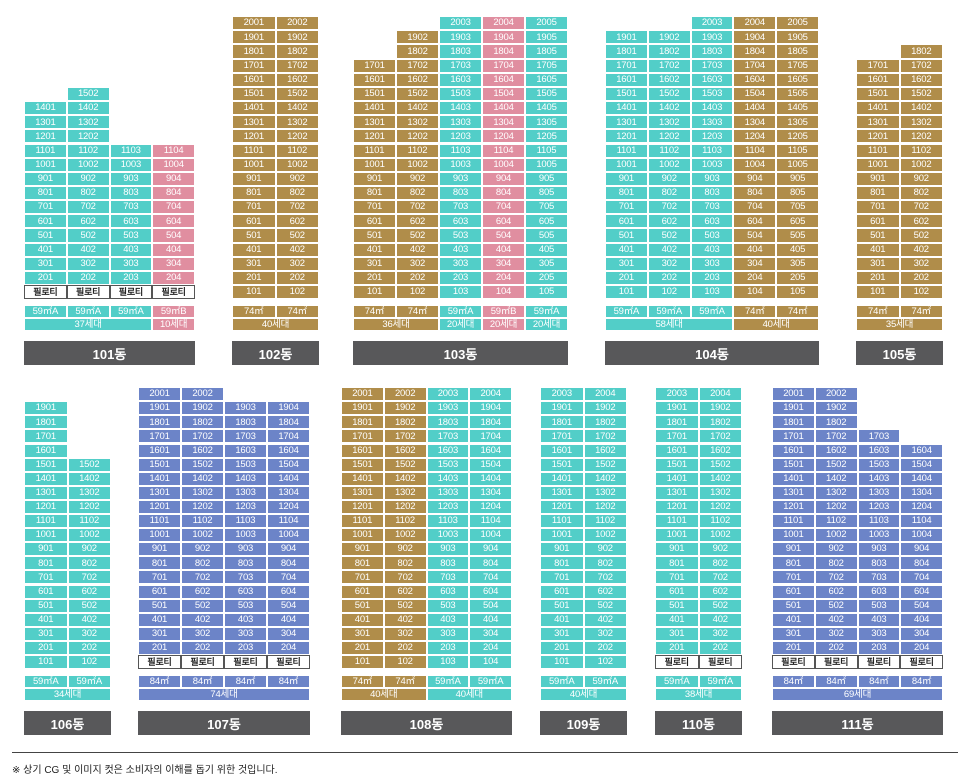  I want to click on unit-cell: 1304, so click(288, 492).